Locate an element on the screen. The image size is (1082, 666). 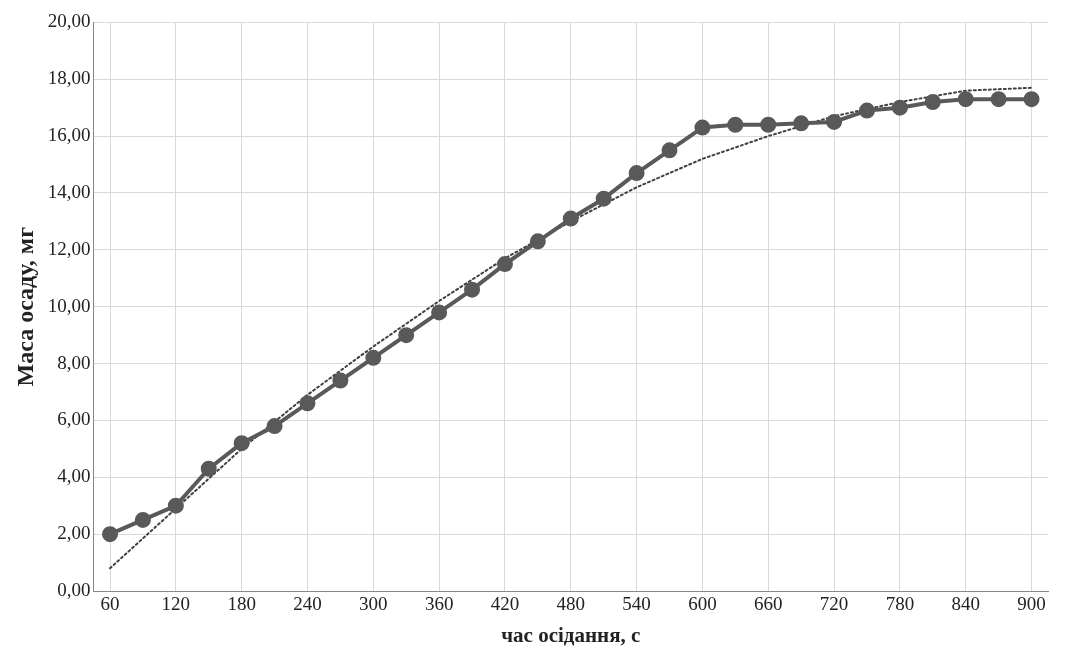
x-tick-label: 900 is located at coordinates (1031, 604).